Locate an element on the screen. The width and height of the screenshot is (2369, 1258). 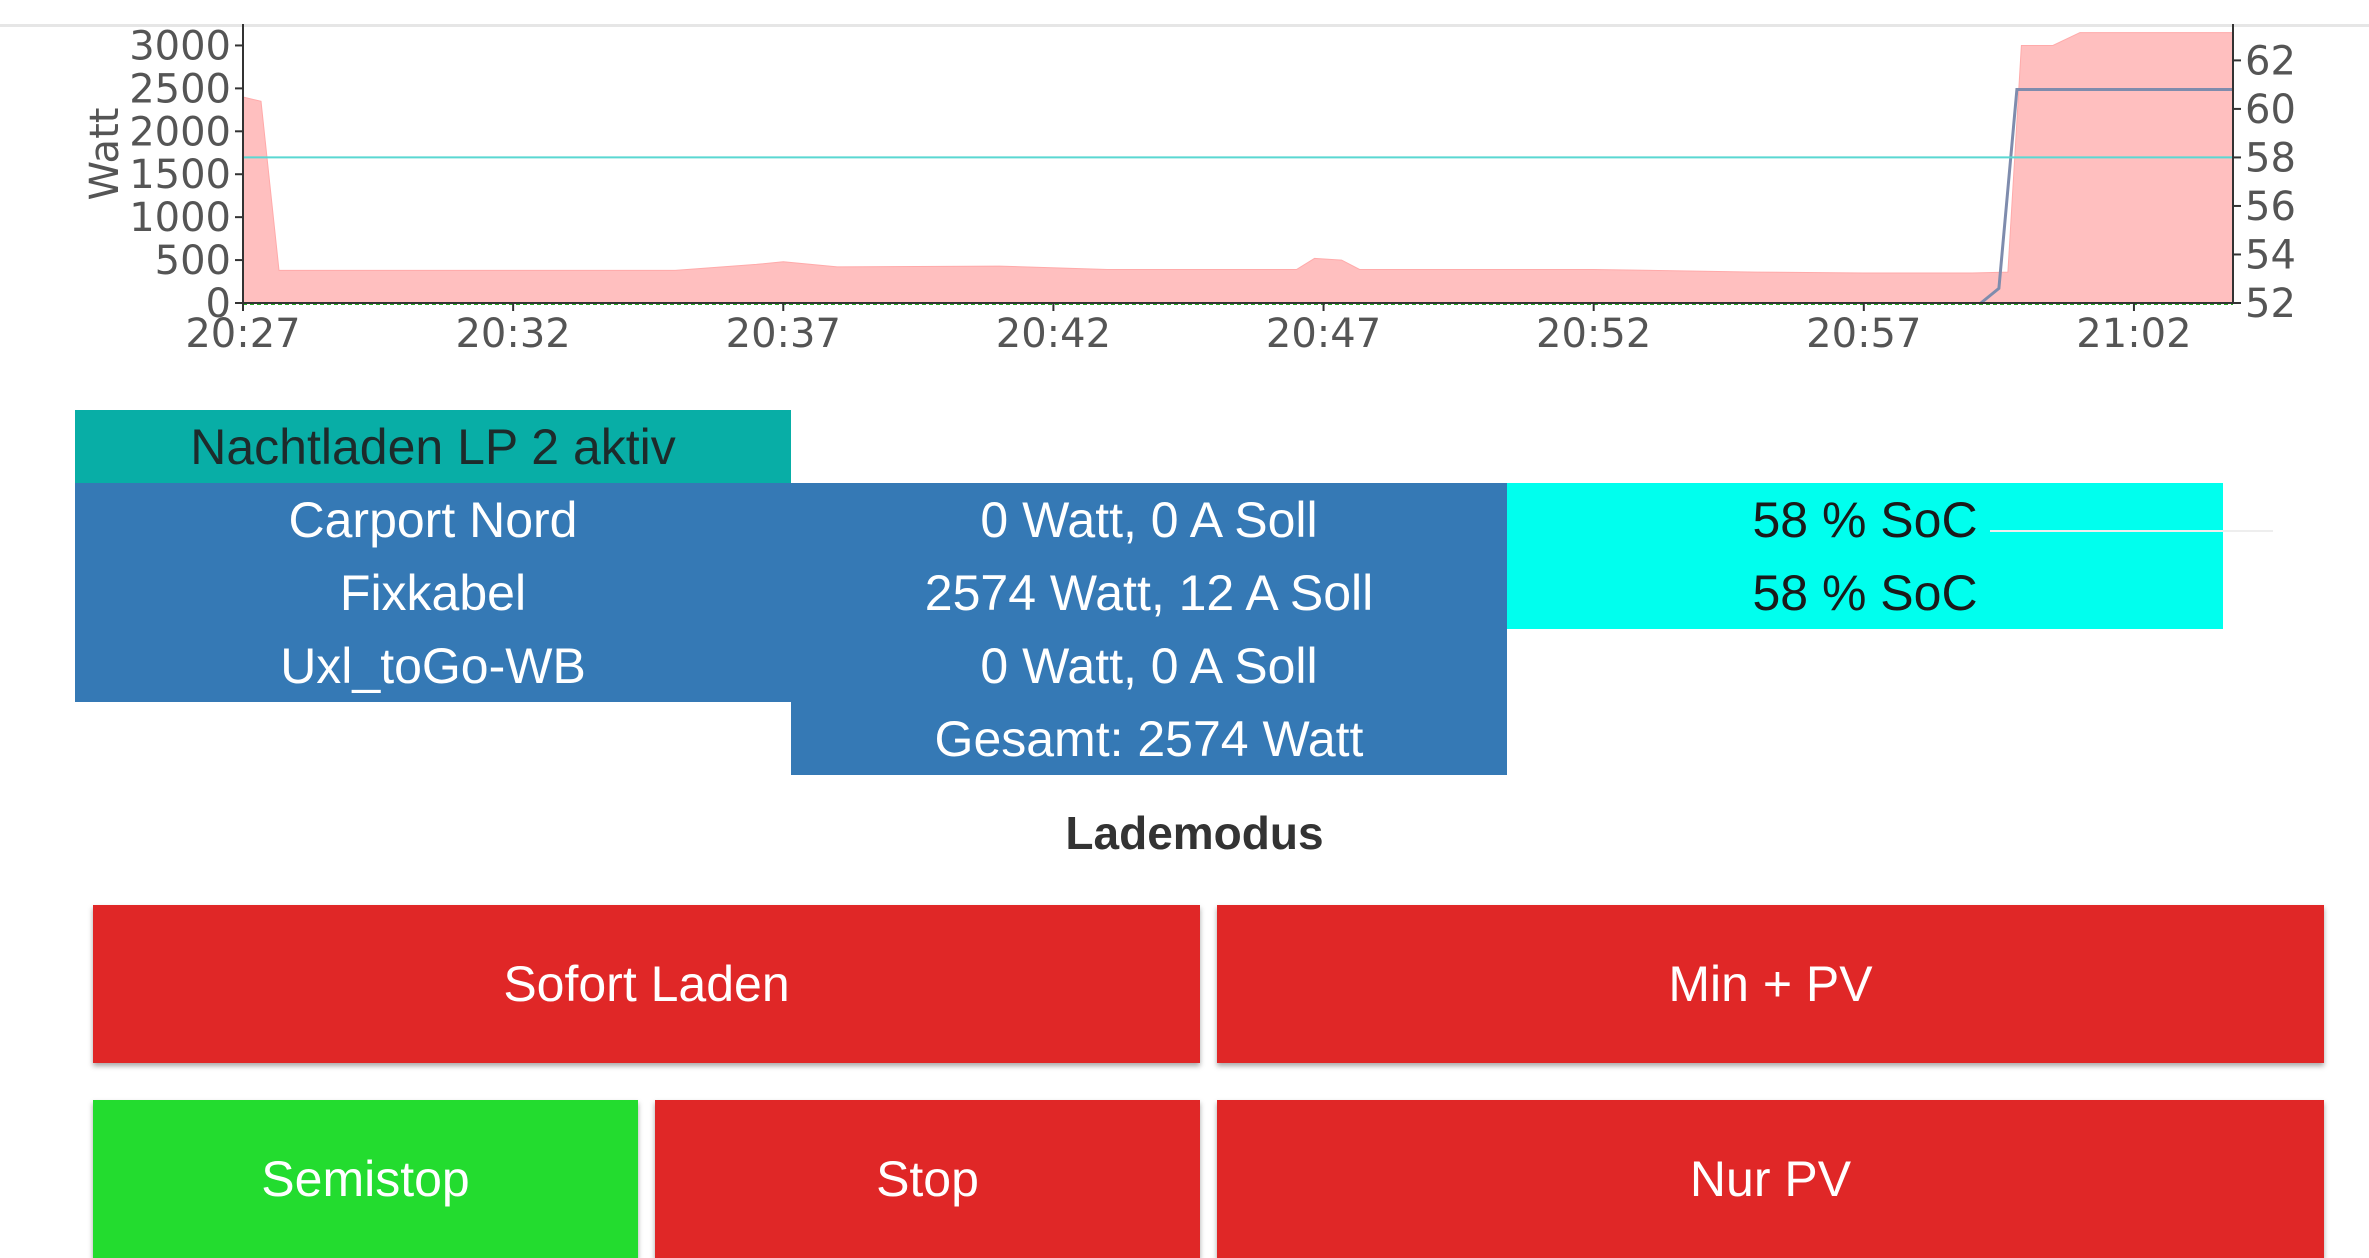
x-tick-label: 20:42 is located at coordinates (1053, 334).